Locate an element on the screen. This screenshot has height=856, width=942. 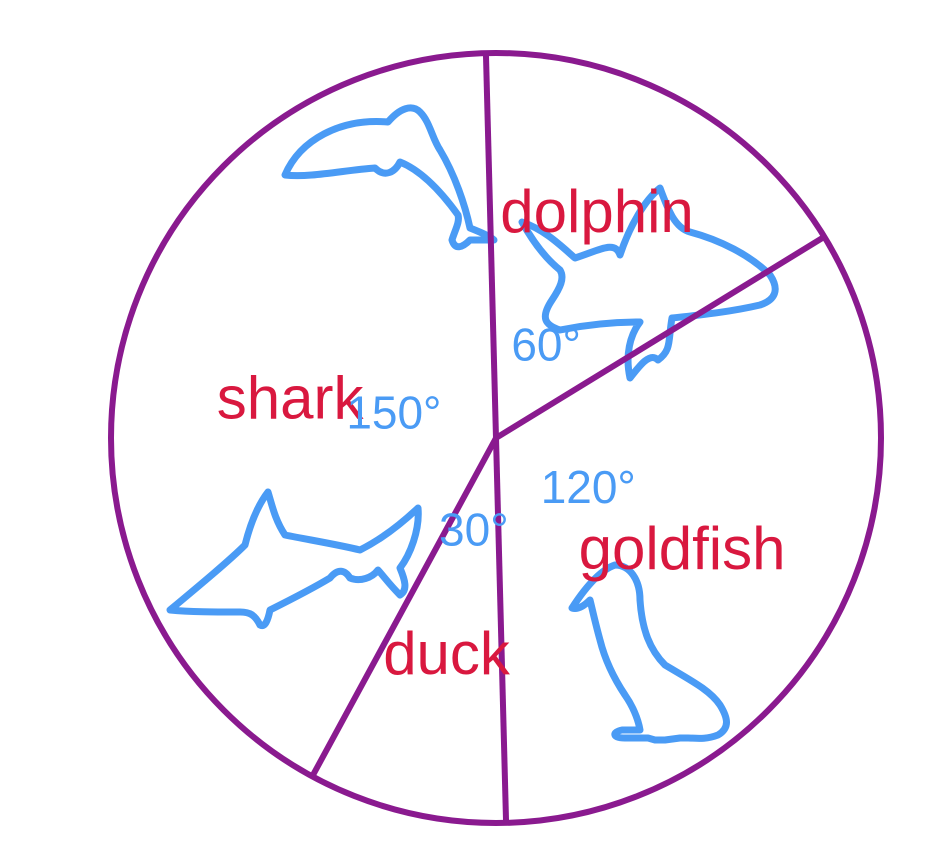
slice-angle-duck: 30° is located at coordinates (474, 529).